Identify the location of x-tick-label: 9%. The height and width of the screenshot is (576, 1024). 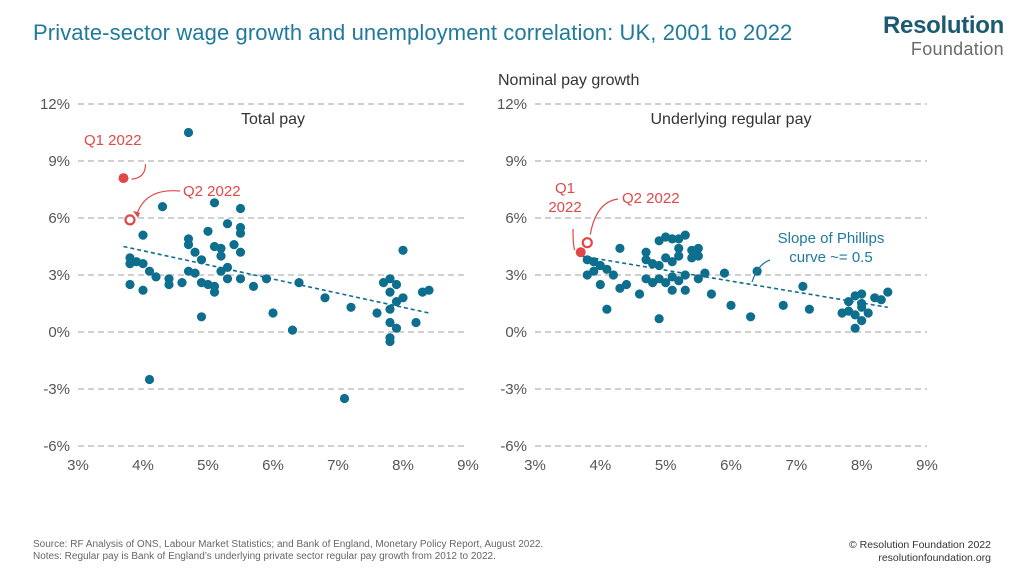
(468, 465).